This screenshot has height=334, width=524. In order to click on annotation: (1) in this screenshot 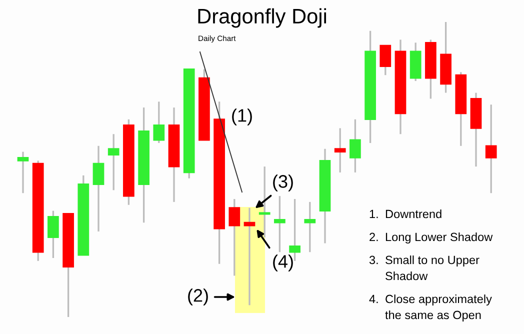, I will do `click(242, 117)`.